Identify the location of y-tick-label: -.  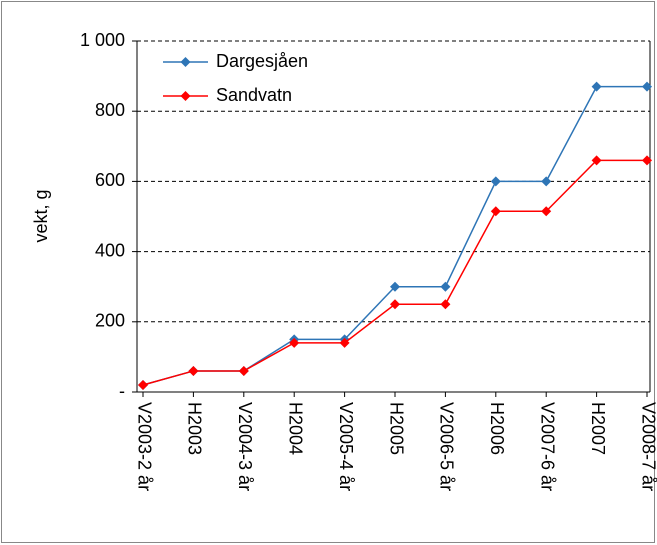
(122, 391).